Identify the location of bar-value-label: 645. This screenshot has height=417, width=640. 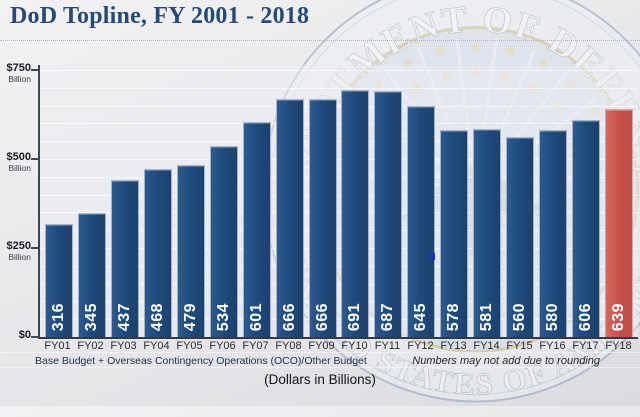
(421, 317).